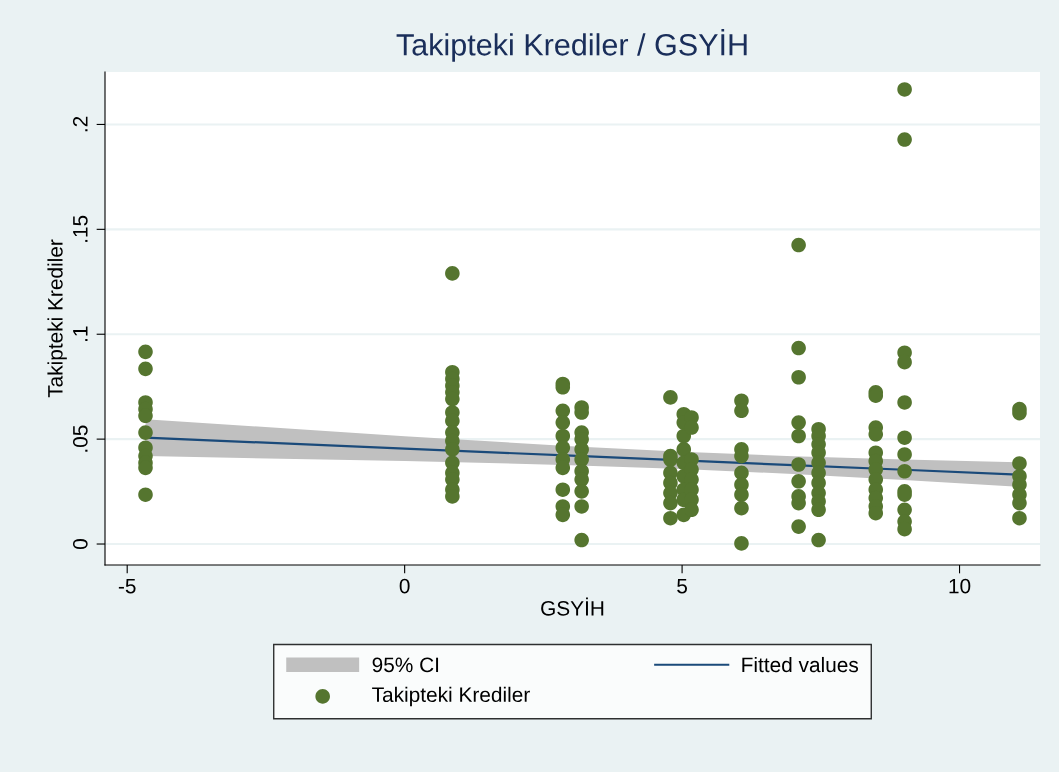  What do you see at coordinates (80, 438) in the screenshot?
I see `y-tick-label: .05` at bounding box center [80, 438].